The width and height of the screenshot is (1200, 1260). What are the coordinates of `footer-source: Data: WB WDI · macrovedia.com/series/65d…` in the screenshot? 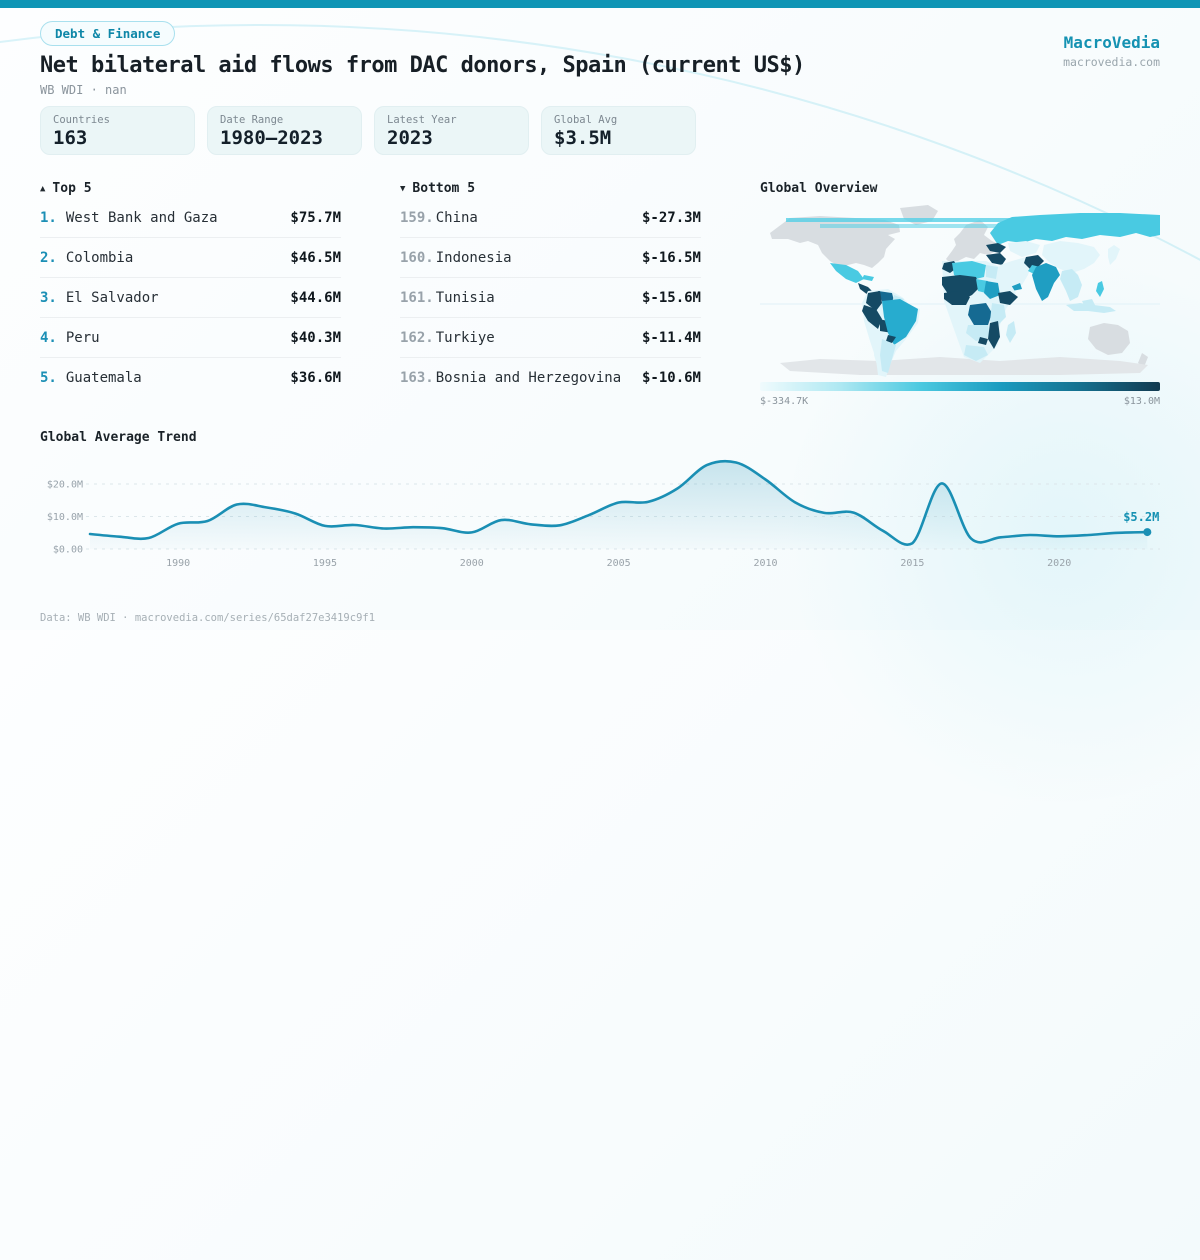 It's located at (208, 618).